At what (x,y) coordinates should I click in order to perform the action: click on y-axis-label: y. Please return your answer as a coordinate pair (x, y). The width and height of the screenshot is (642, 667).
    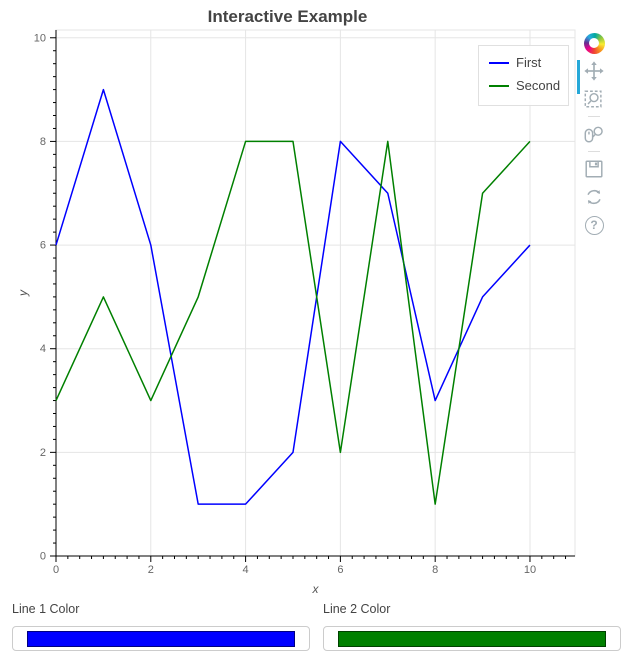
    Looking at the image, I should click on (23, 293).